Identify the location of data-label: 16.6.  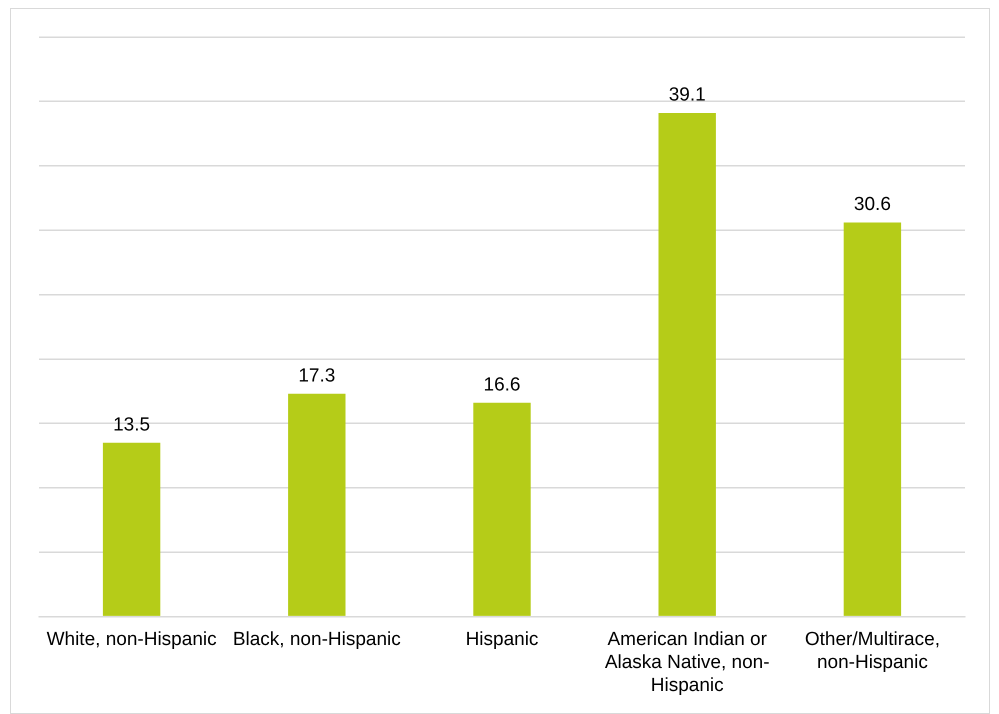
(502, 385).